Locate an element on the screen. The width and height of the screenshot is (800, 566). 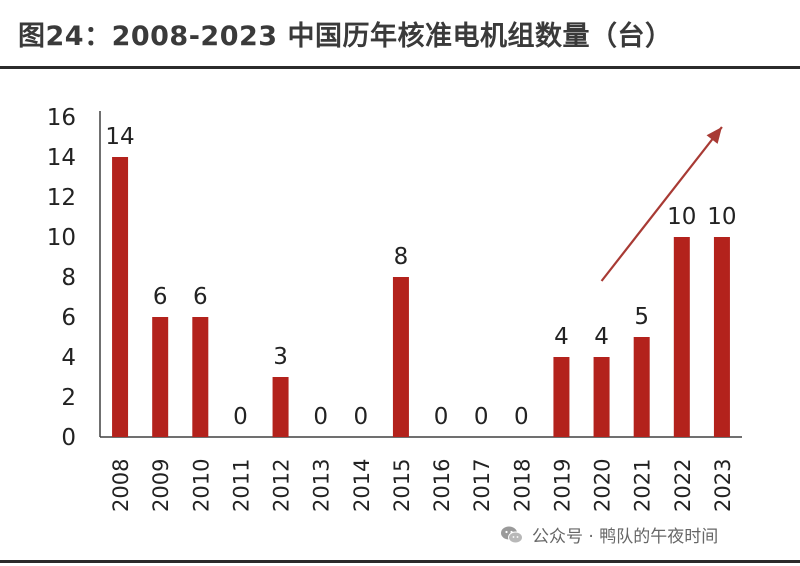
x-tick-label: 2011 is located at coordinates (241, 485).